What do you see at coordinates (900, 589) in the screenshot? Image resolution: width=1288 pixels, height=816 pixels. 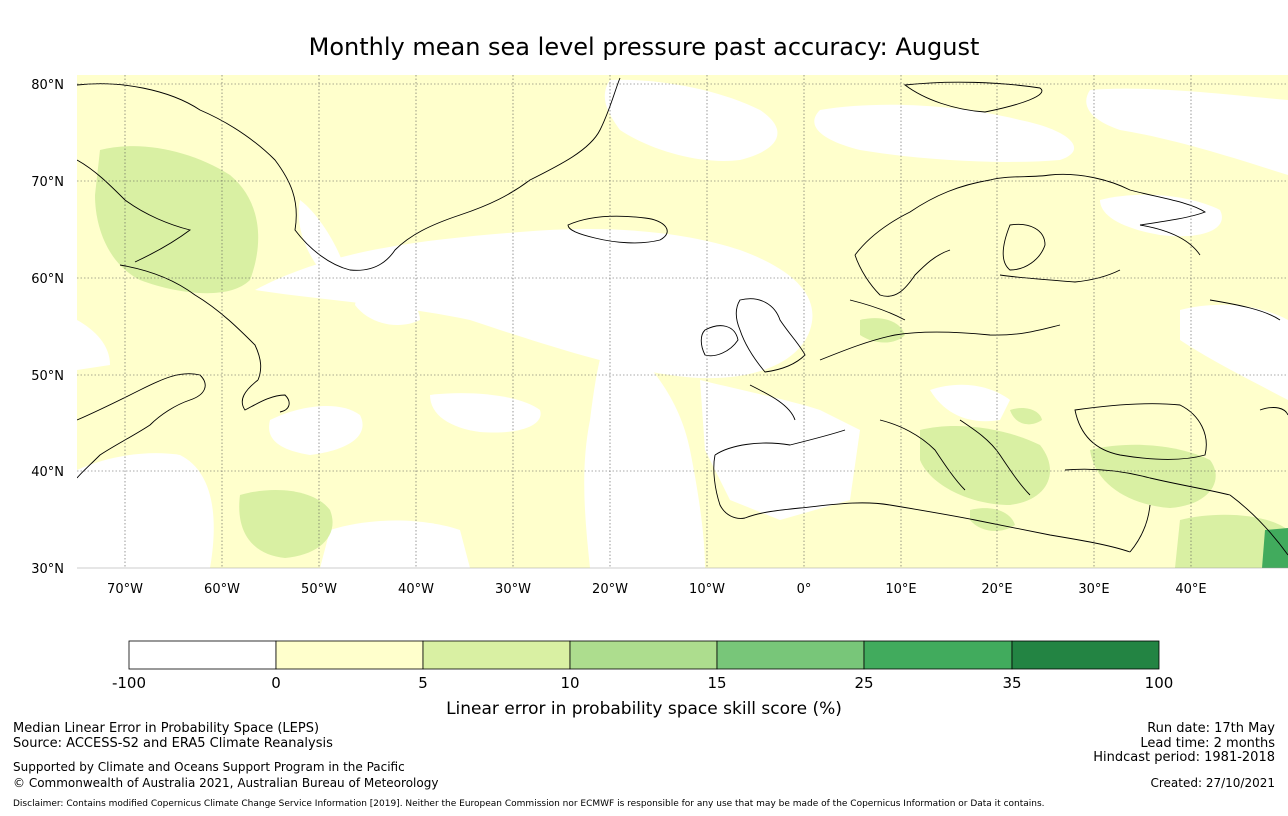 I see `lon-label: 10°E` at bounding box center [900, 589].